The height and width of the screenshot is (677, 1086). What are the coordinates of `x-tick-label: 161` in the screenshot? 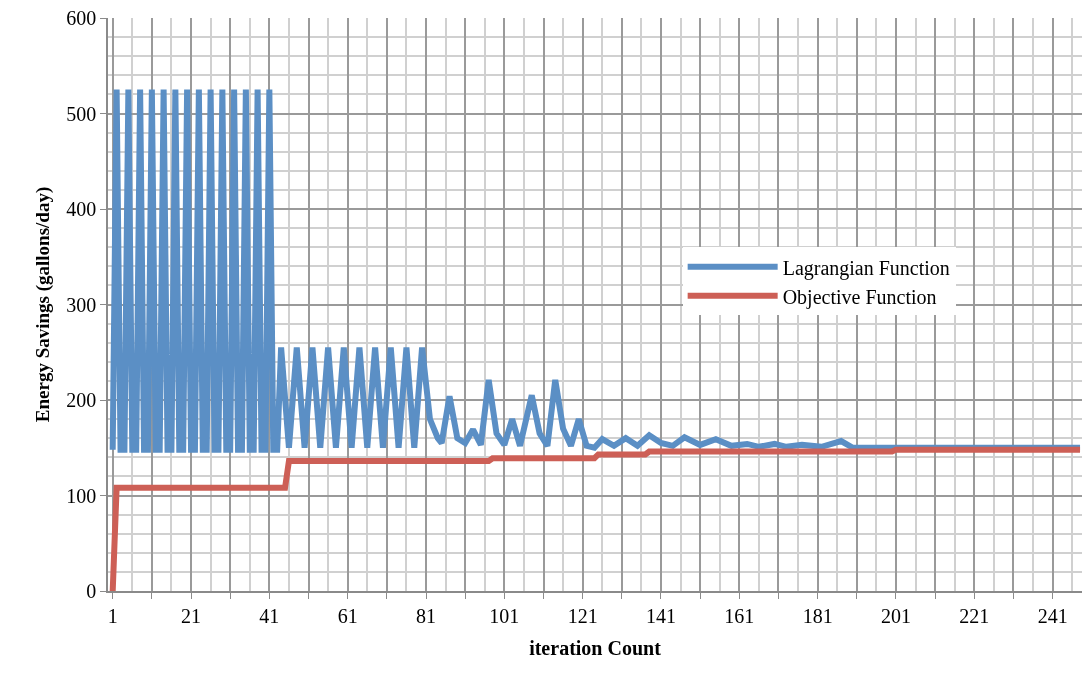 It's located at (739, 615).